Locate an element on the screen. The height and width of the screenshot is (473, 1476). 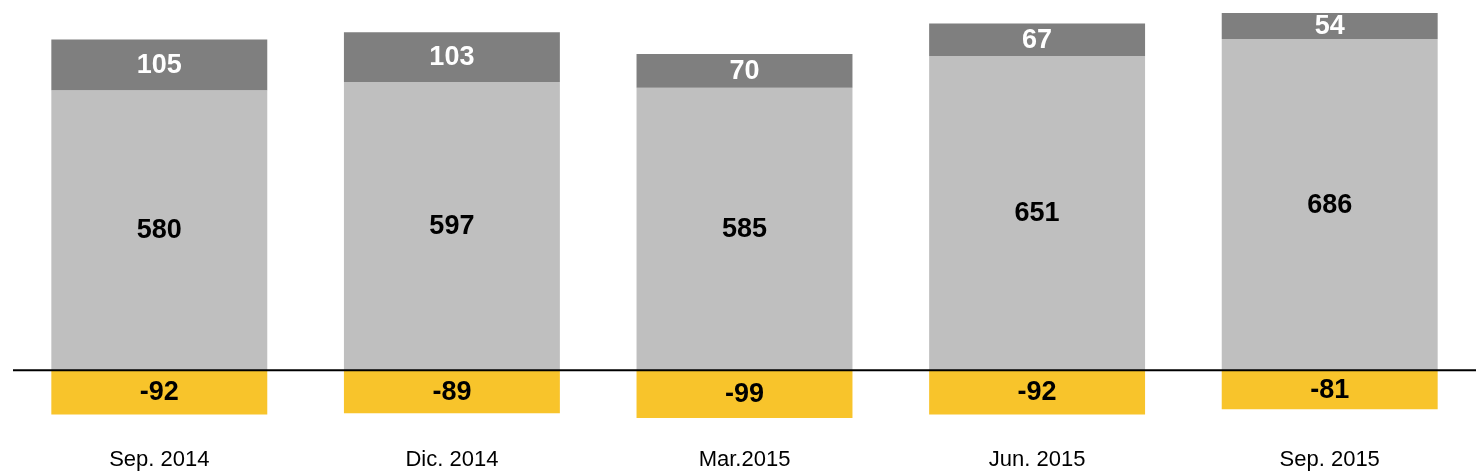
x-tick-label: Dic. 2014 is located at coordinates (452, 458).